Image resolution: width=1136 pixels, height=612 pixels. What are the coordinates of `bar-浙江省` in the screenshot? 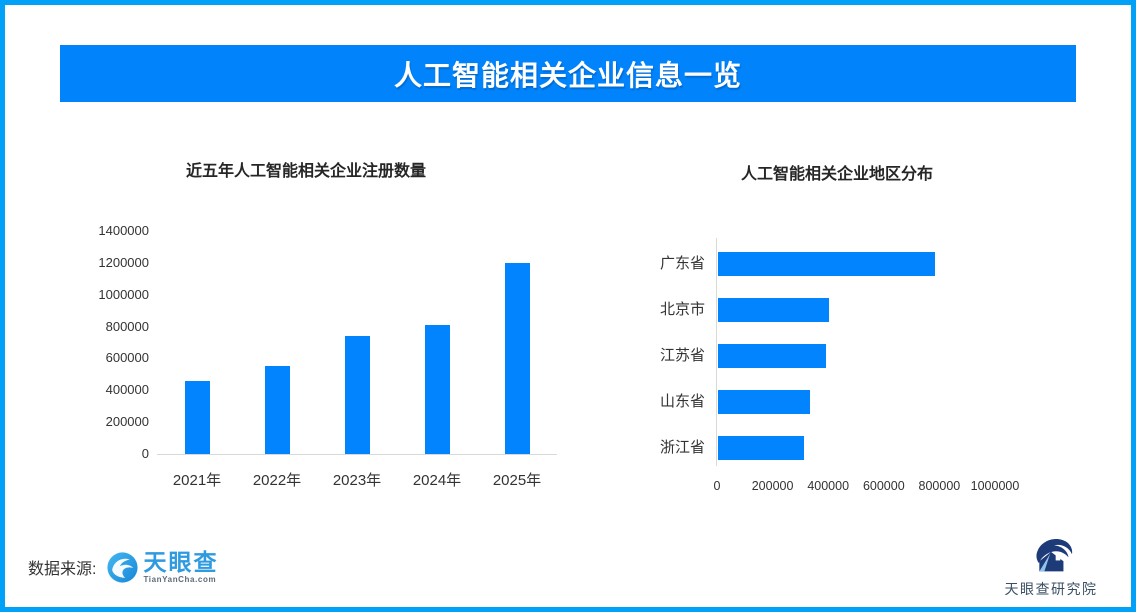 It's located at (761, 448).